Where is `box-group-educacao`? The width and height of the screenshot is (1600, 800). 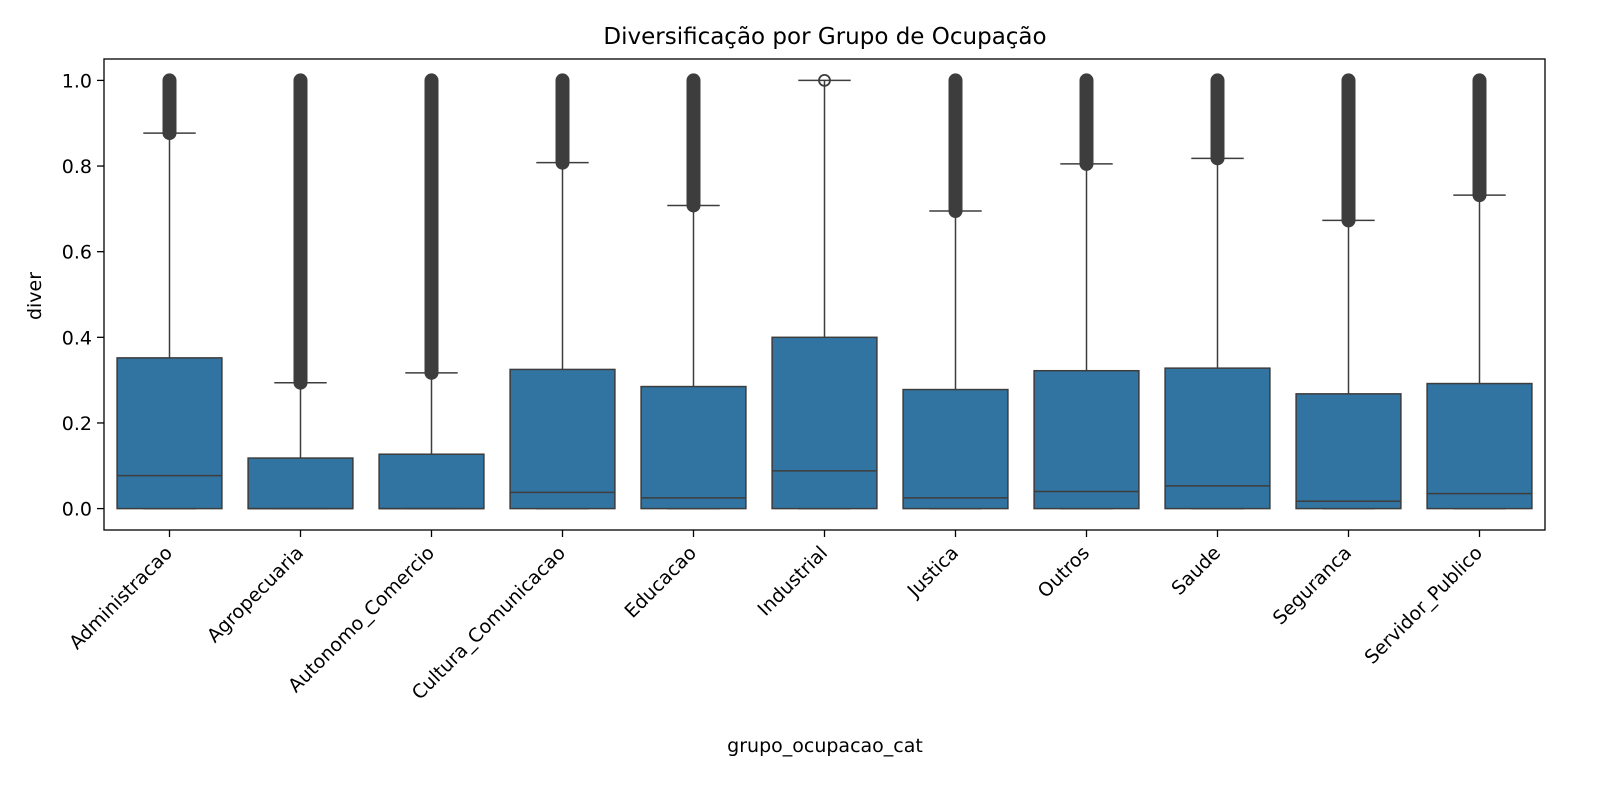 box-group-educacao is located at coordinates (693, 291).